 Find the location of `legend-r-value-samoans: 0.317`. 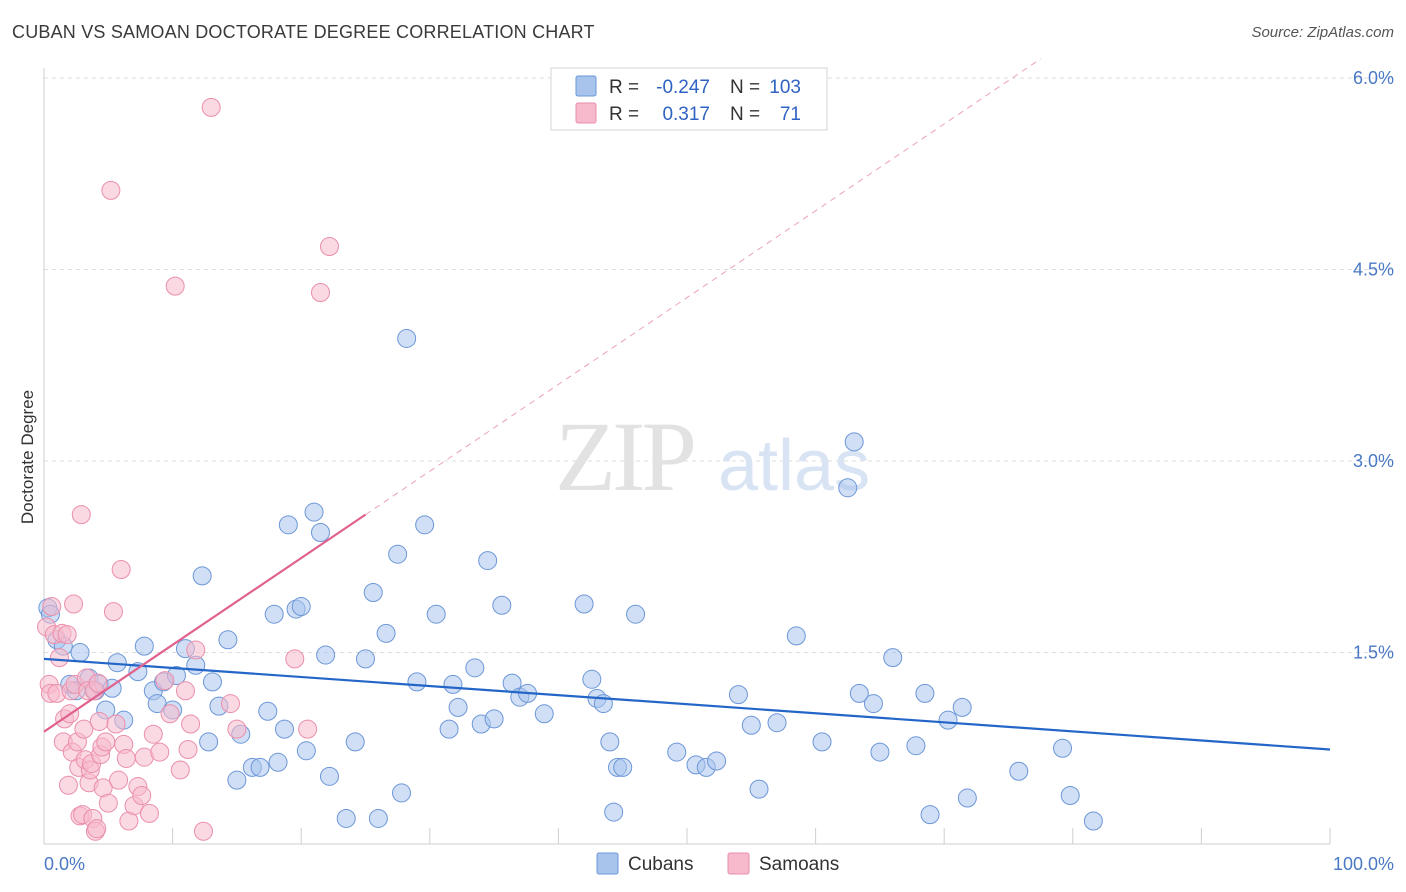

legend-r-value-samoans: 0.317 is located at coordinates (686, 114).